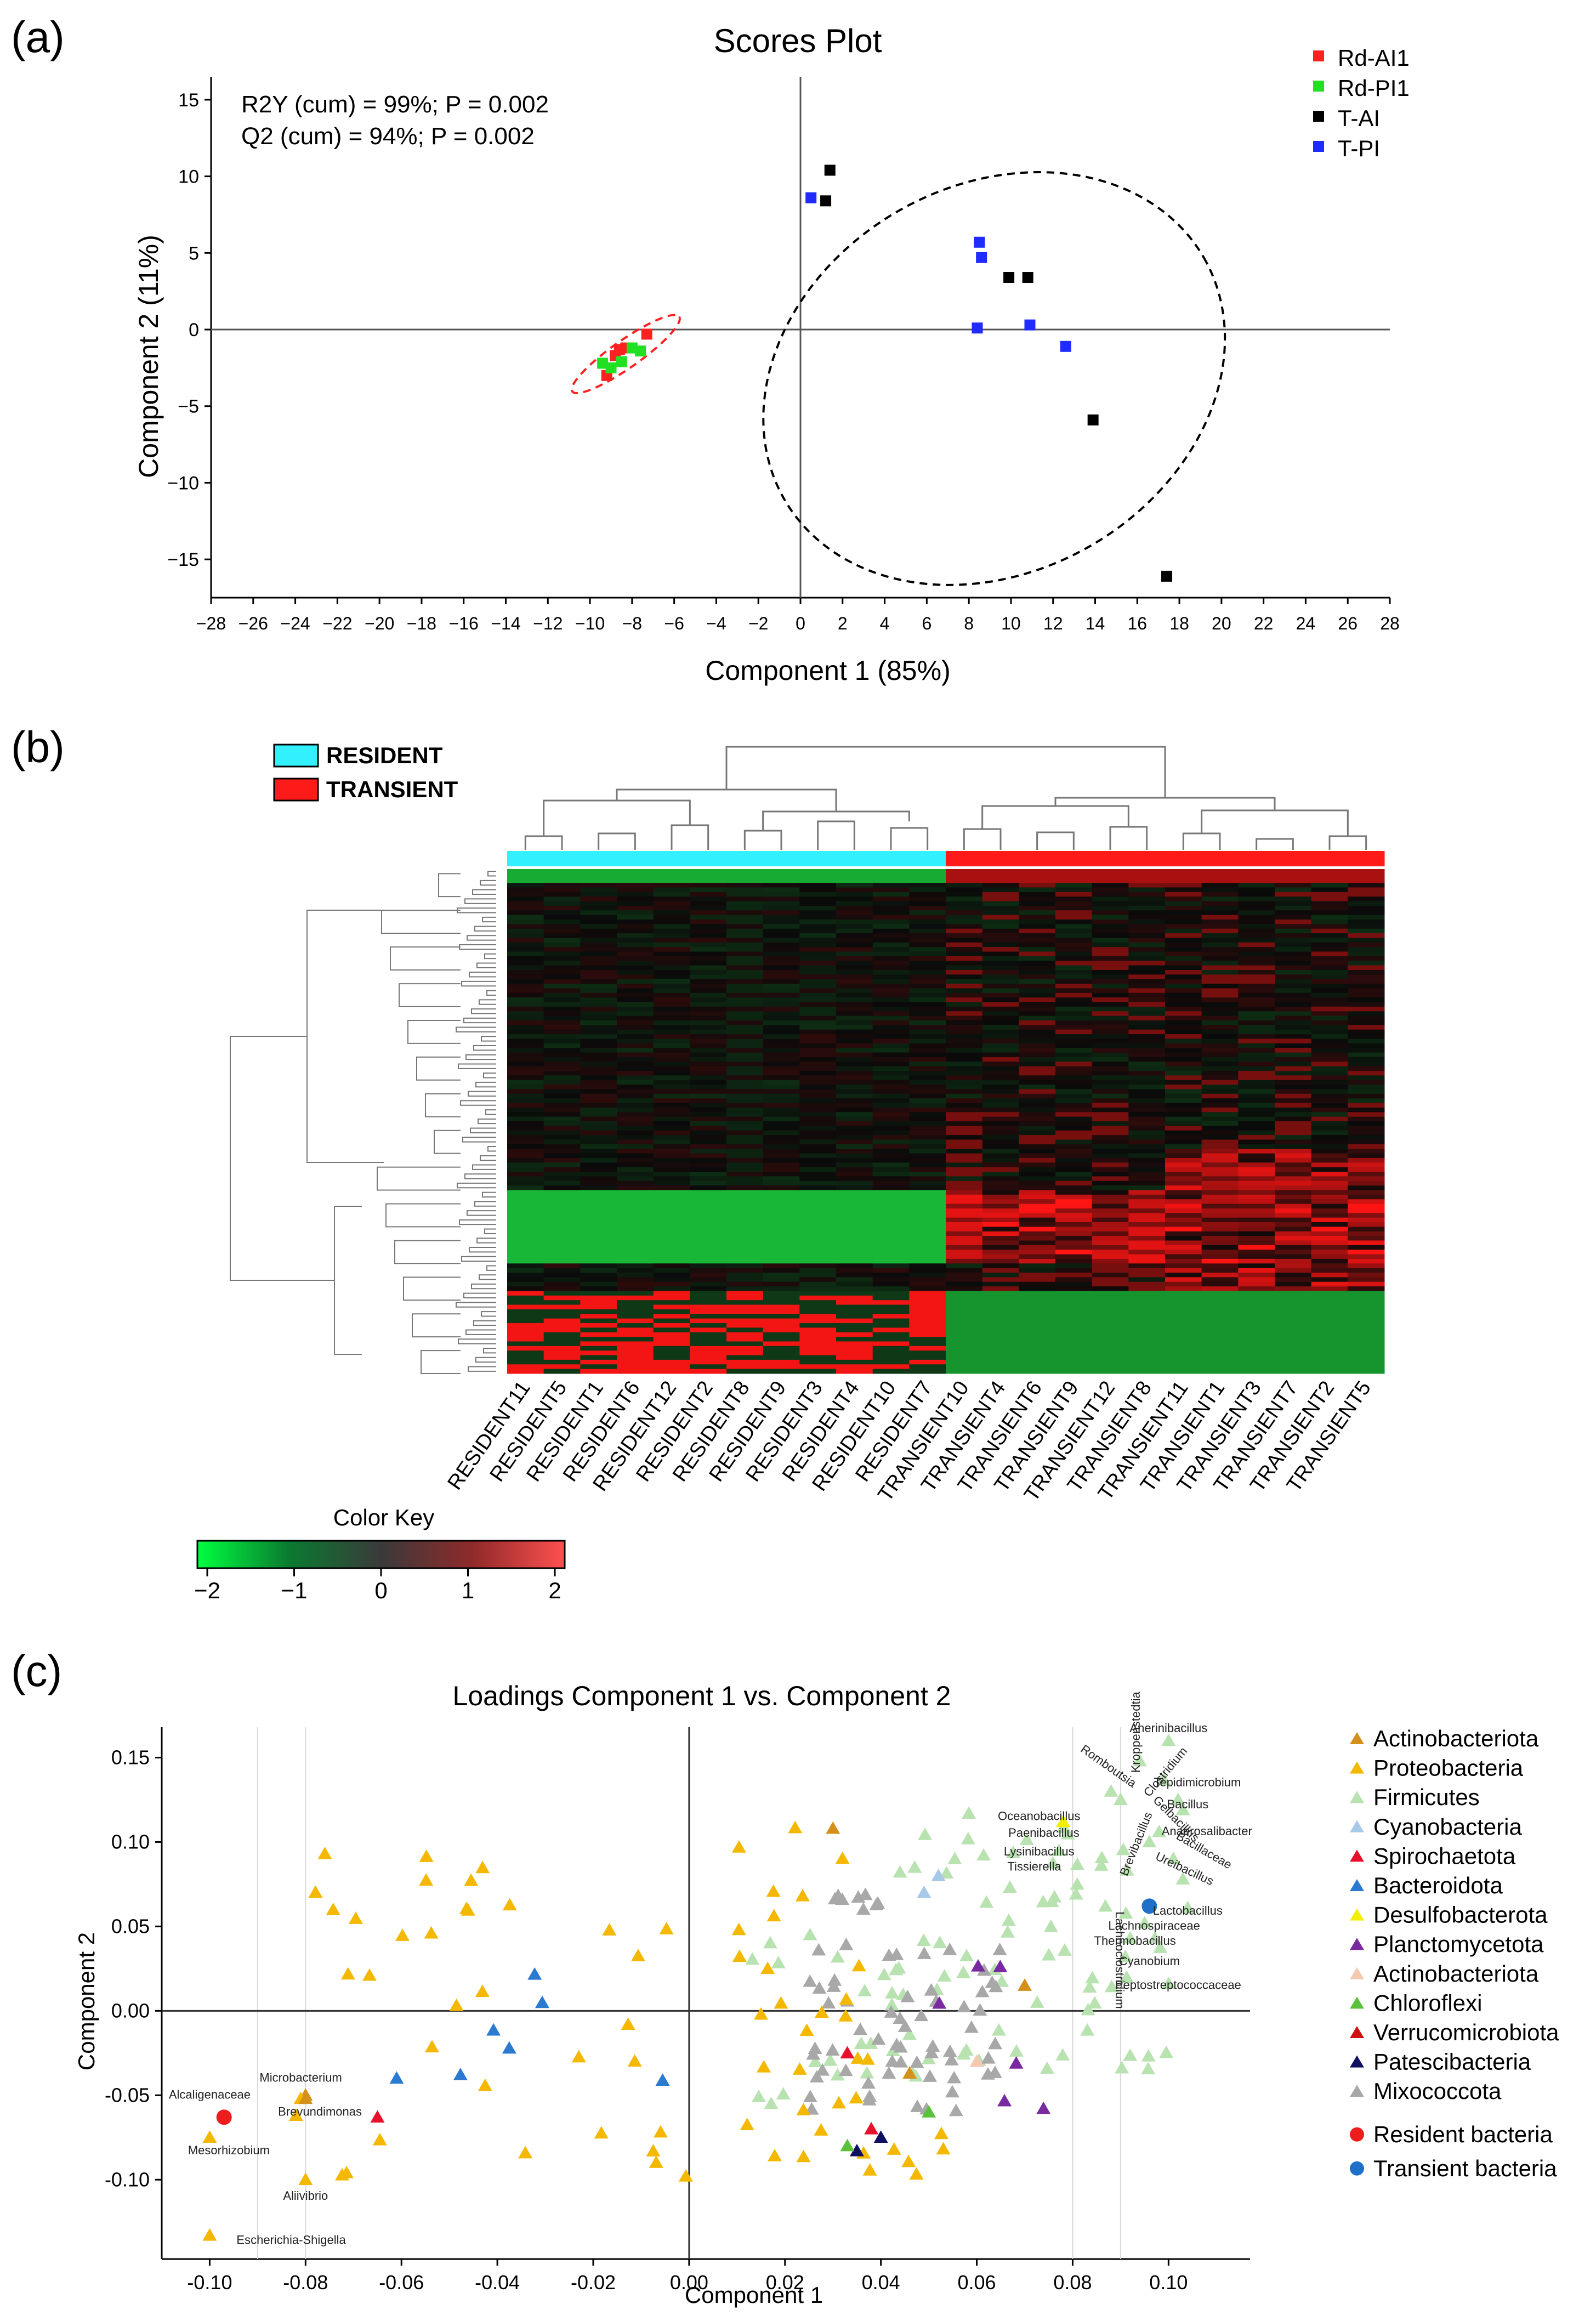  I want to click on loadings-legend-marker, so click(1357, 1885).